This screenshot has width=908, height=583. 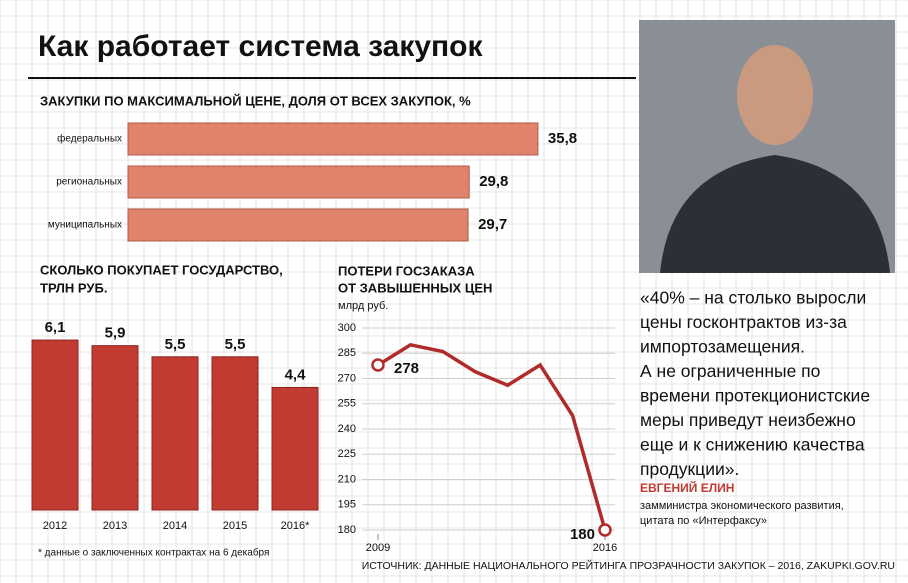 I want to click on value-label: 35,8, so click(x=562, y=138).